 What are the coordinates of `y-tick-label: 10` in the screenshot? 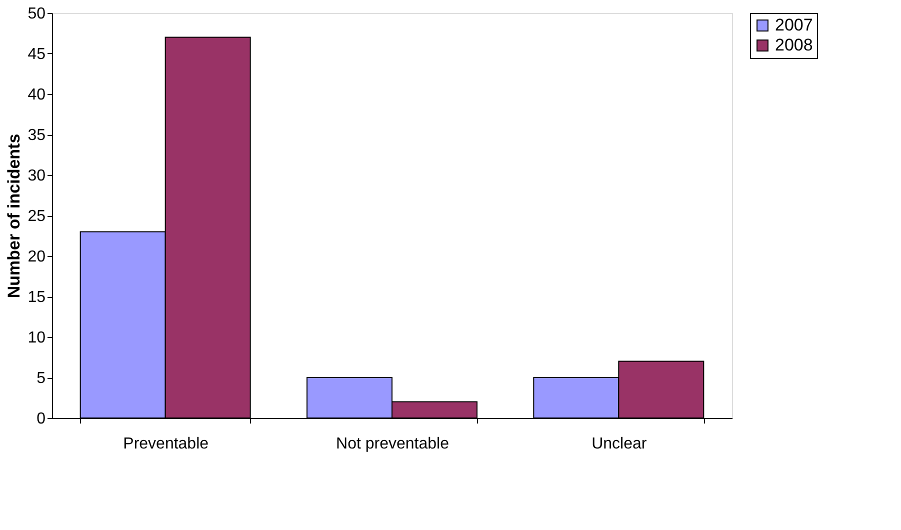 It's located at (37, 338).